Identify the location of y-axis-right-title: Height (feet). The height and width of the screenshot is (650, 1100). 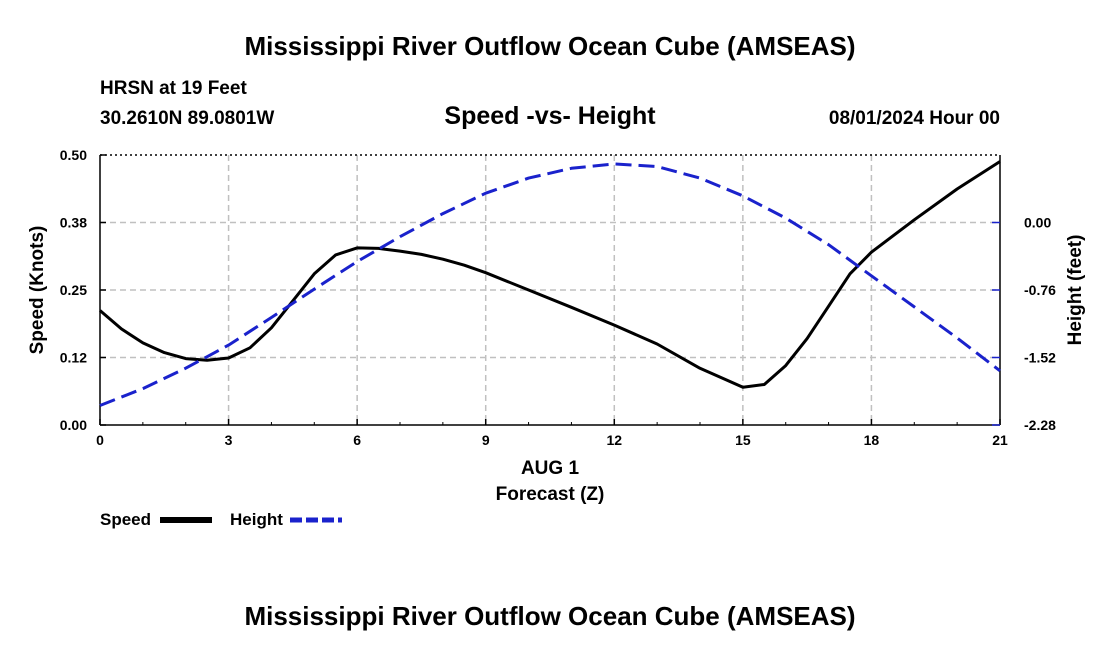
(1075, 290).